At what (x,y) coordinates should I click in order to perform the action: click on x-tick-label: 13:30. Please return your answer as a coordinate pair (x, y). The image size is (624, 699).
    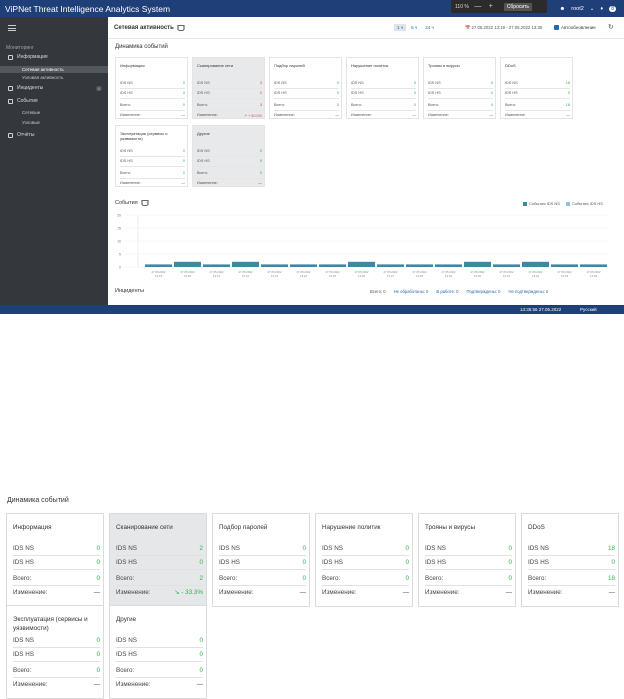
    Looking at the image, I should click on (477, 276).